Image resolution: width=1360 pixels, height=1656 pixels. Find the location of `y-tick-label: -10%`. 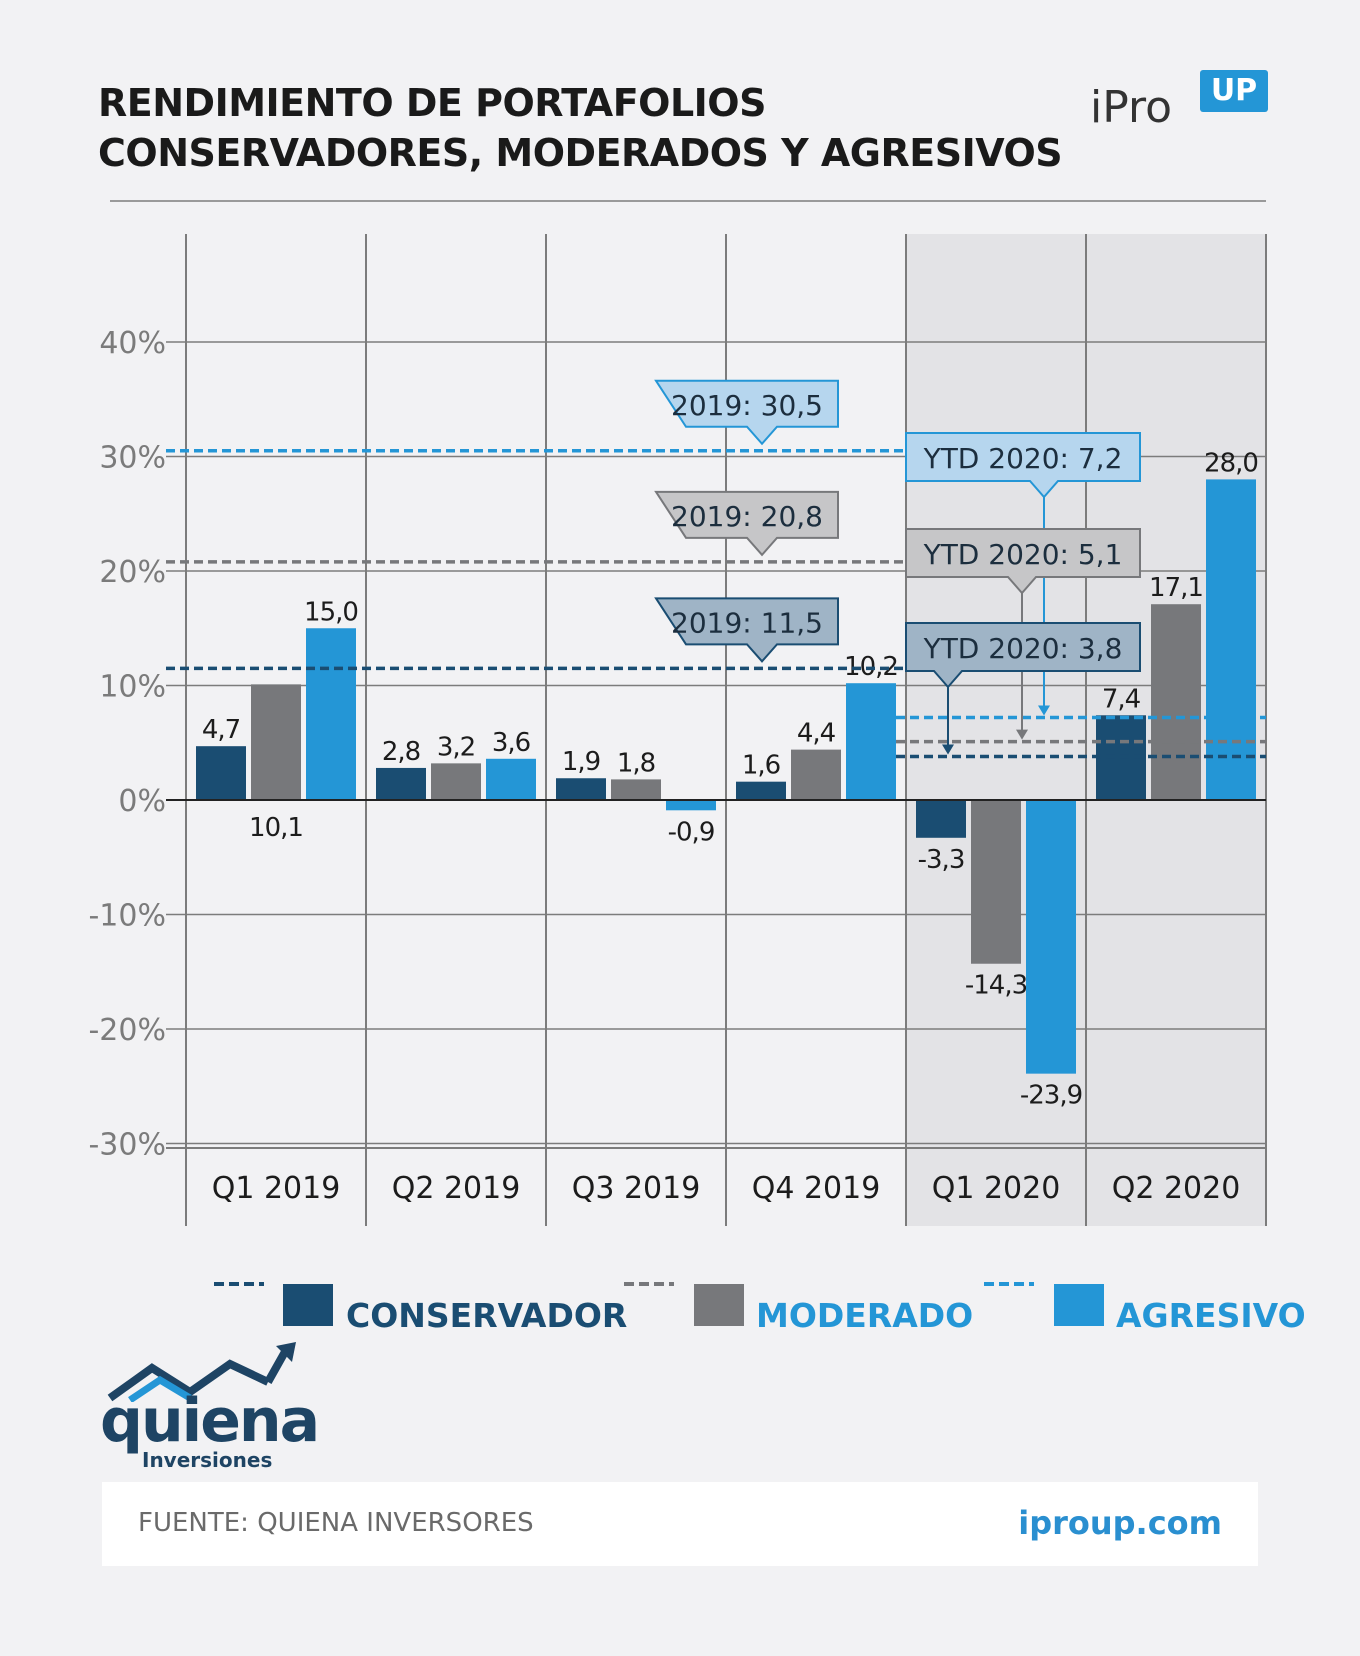

y-tick-label: -10% is located at coordinates (127, 916).